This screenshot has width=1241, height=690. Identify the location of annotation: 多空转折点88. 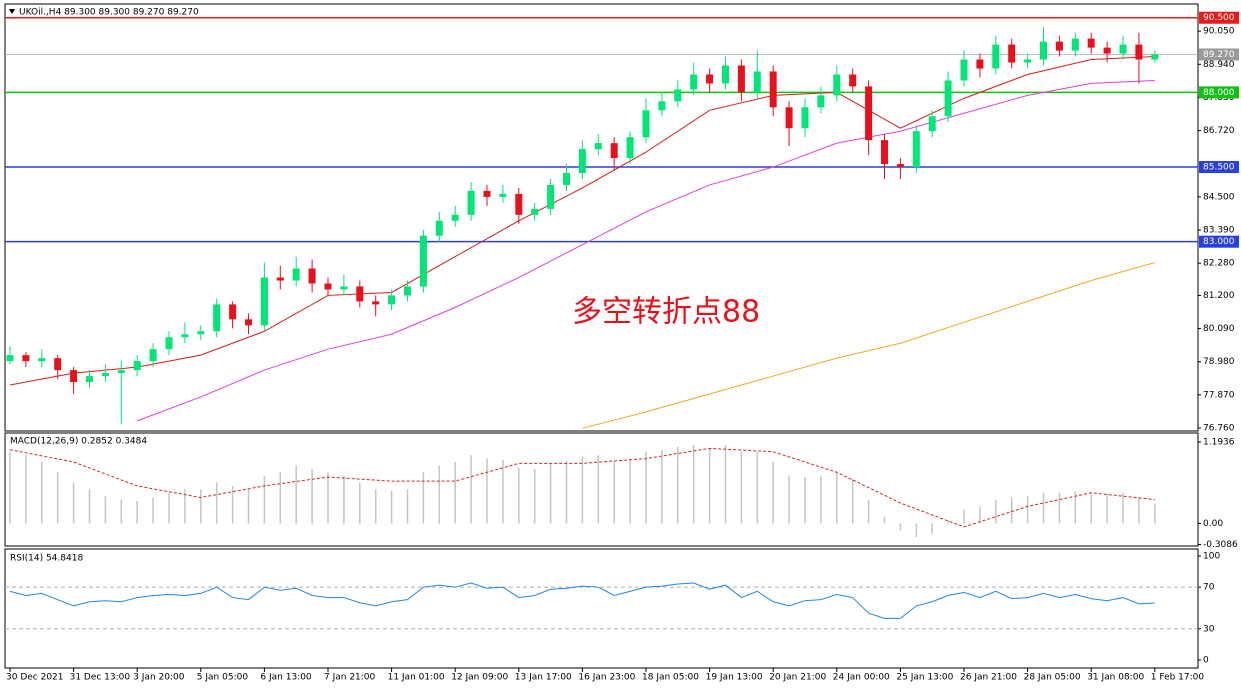
(666, 312).